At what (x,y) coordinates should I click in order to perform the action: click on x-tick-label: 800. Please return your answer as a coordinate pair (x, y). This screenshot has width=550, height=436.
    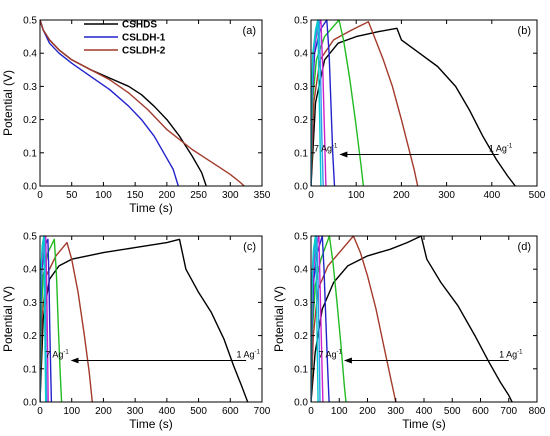
    Looking at the image, I should click on (537, 411).